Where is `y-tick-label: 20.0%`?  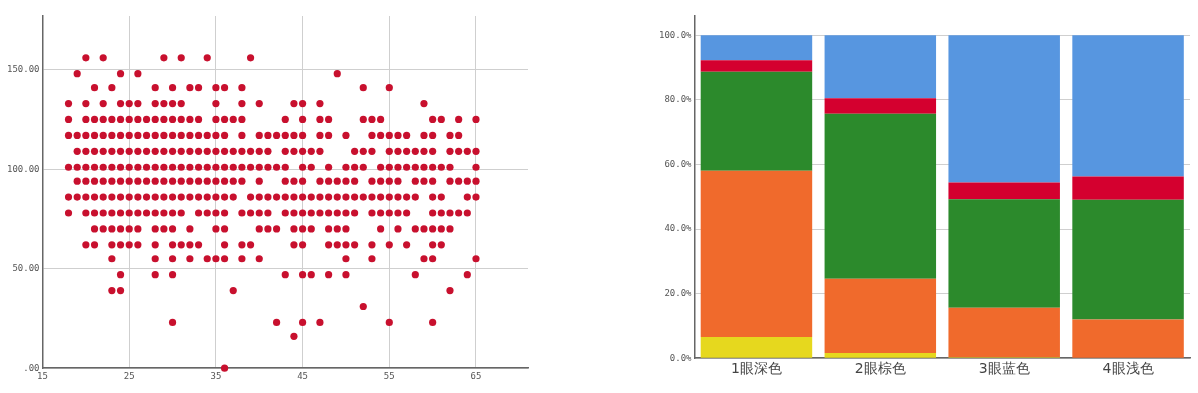 y-tick-label: 20.0% is located at coordinates (678, 292).